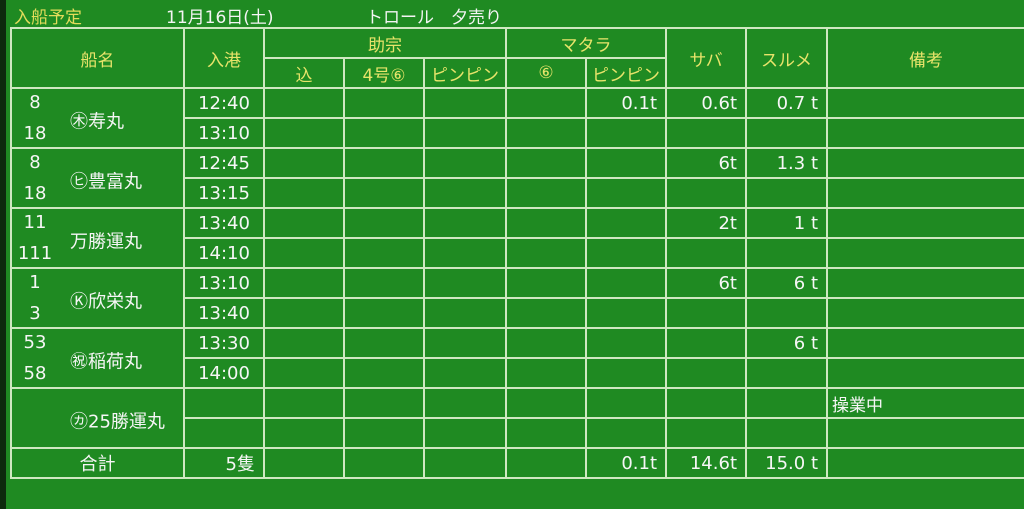  I want to click on total-remark, so click(925, 463).